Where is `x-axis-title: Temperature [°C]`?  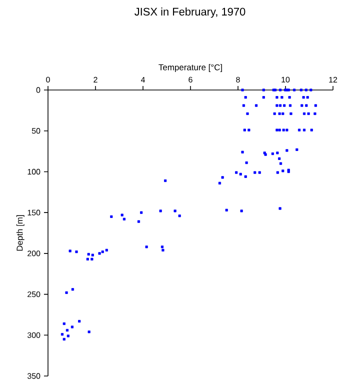
x-axis-title: Temperature [°C] is located at coordinates (190, 68).